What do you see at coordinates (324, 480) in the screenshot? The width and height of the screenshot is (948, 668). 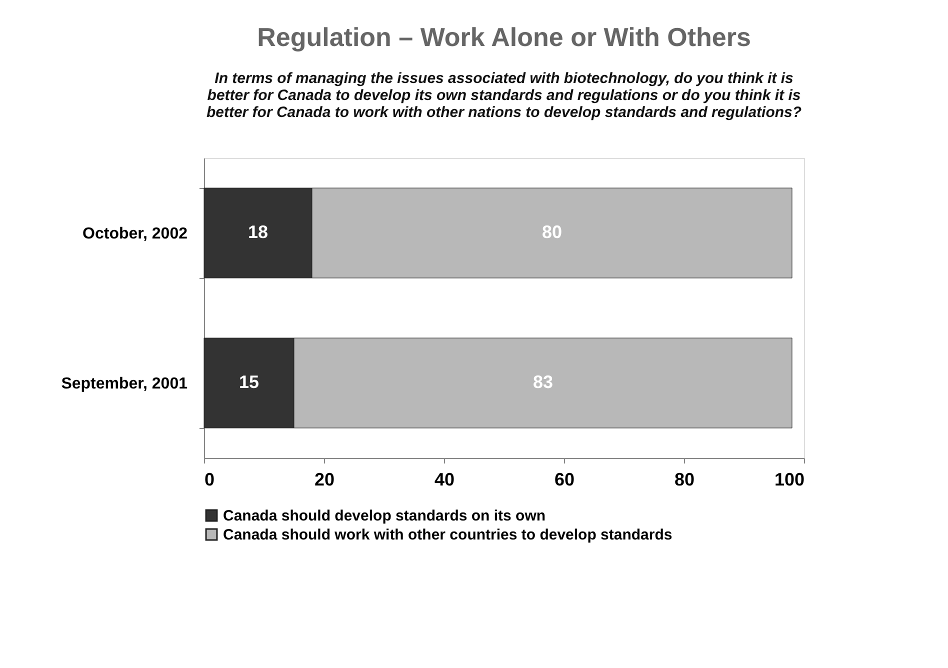 I see `x-tick-label: 20` at bounding box center [324, 480].